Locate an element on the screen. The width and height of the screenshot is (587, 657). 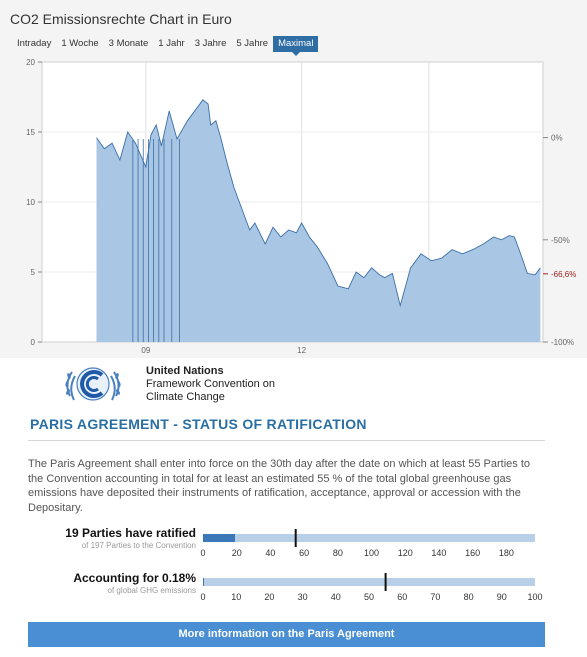
tab-5-jahre: 5 Jahre is located at coordinates (252, 43).